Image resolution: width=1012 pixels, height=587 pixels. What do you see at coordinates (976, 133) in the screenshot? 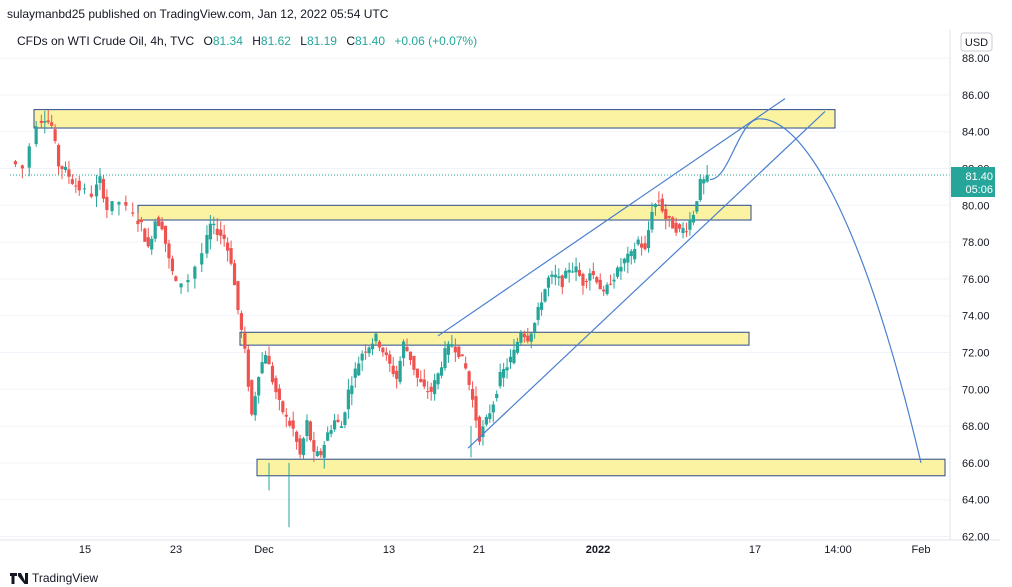
I see `price-tick-label: 84.00` at bounding box center [976, 133].